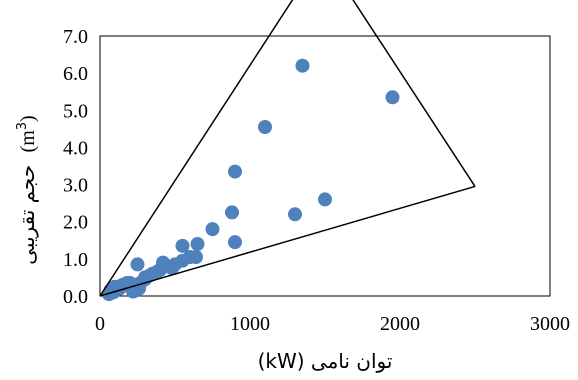 Image resolution: width=578 pixels, height=380 pixels. What do you see at coordinates (75, 37) in the screenshot?
I see `y-tick-label: 7.0` at bounding box center [75, 37].